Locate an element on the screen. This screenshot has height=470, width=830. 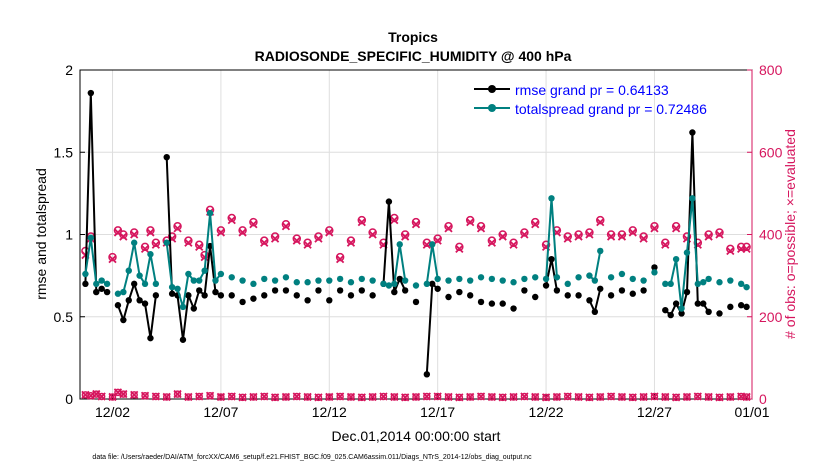
y2-axis-label: # of obs: o=possible; ×=evaluated is located at coordinates (790, 234).